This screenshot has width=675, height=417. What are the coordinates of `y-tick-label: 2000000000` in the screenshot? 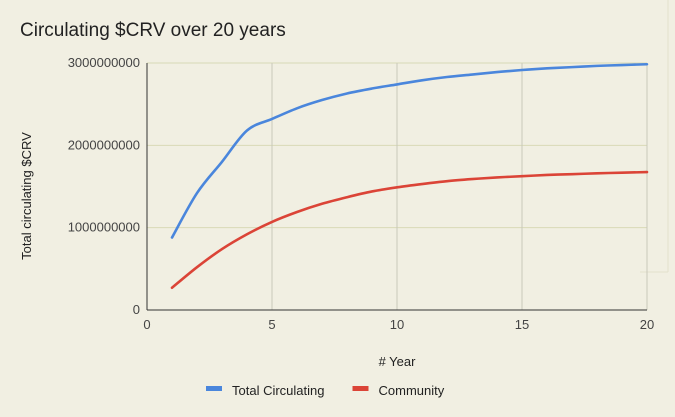 It's located at (104, 144).